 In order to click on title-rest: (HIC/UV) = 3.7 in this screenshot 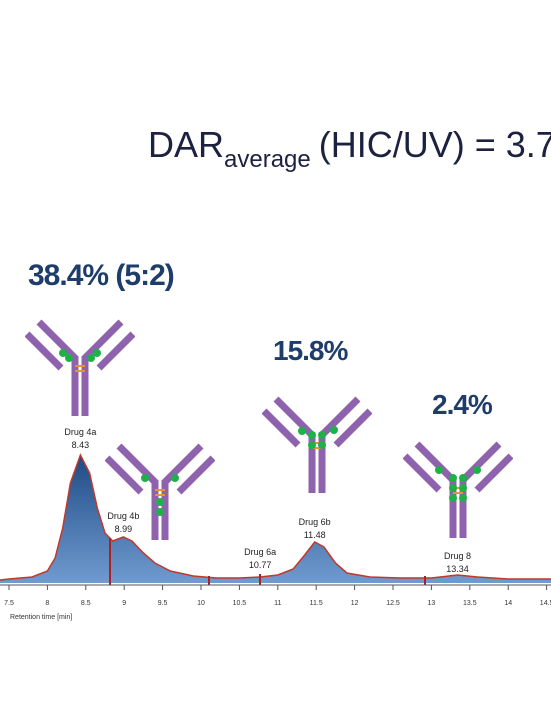, I will do `click(435, 144)`.